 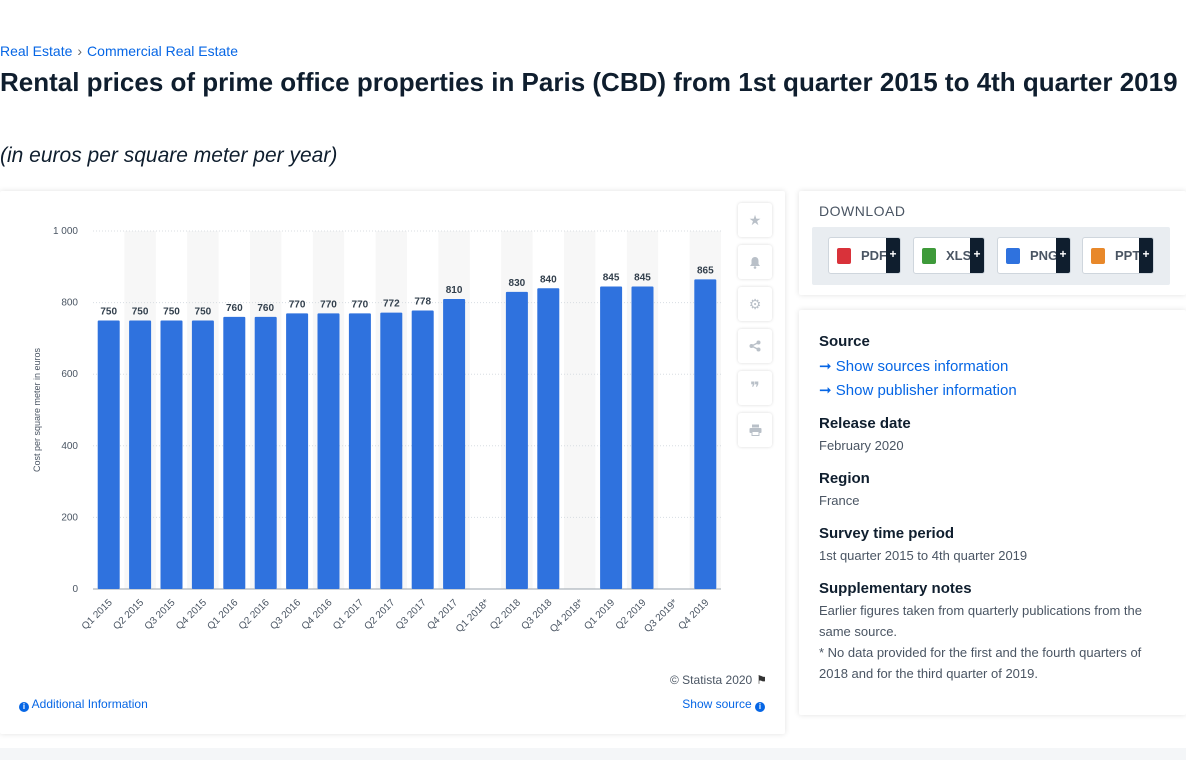 What do you see at coordinates (959, 255) in the screenshot?
I see `download-xls-label: XLS` at bounding box center [959, 255].